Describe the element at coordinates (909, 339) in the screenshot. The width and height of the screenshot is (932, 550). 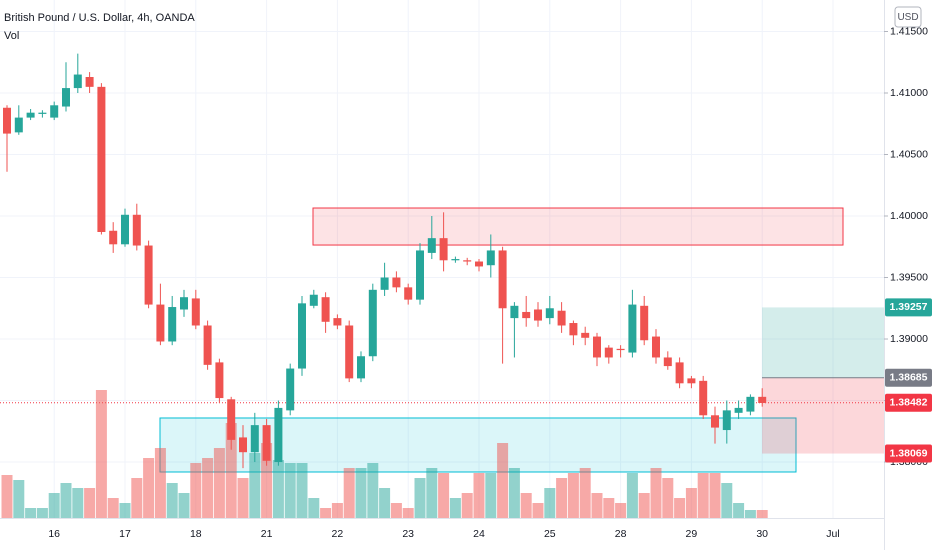
I see `y-tick-label: 1.39000` at that location.